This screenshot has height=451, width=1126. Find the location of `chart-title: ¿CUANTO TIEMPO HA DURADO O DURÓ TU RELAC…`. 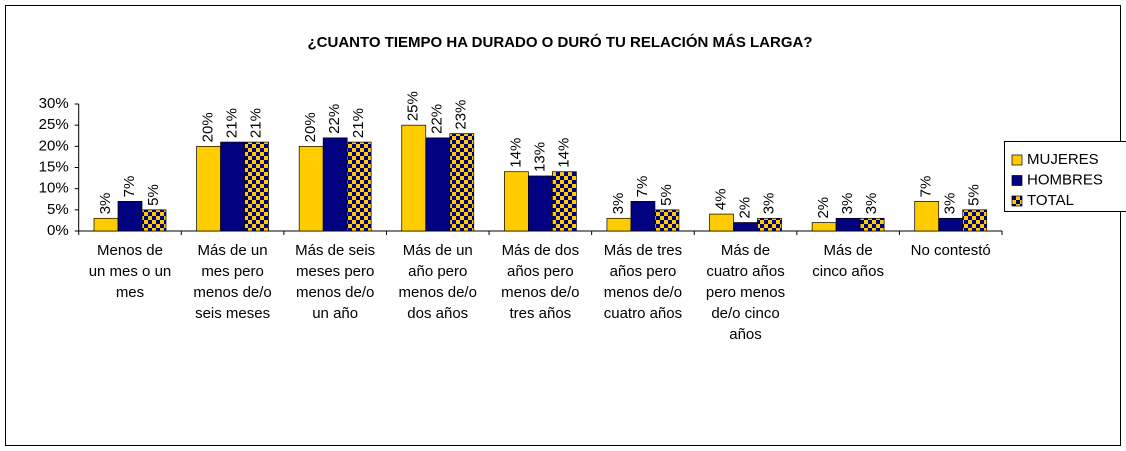

chart-title: ¿CUANTO TIEMPO HA DURADO O DURÓ TU RELAC… is located at coordinates (560, 42).